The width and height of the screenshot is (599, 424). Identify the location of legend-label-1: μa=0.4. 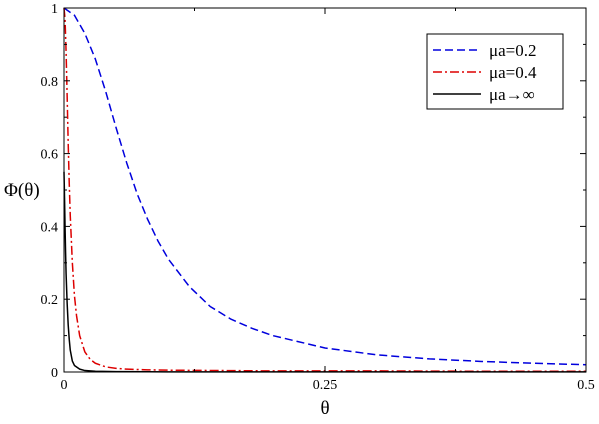
(513, 72).